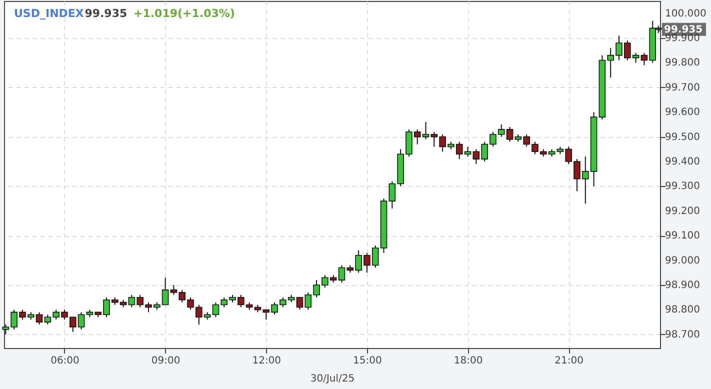 The image size is (711, 389). Describe the element at coordinates (685, 14) in the screenshot. I see `y-tick-label: 100.000` at that location.